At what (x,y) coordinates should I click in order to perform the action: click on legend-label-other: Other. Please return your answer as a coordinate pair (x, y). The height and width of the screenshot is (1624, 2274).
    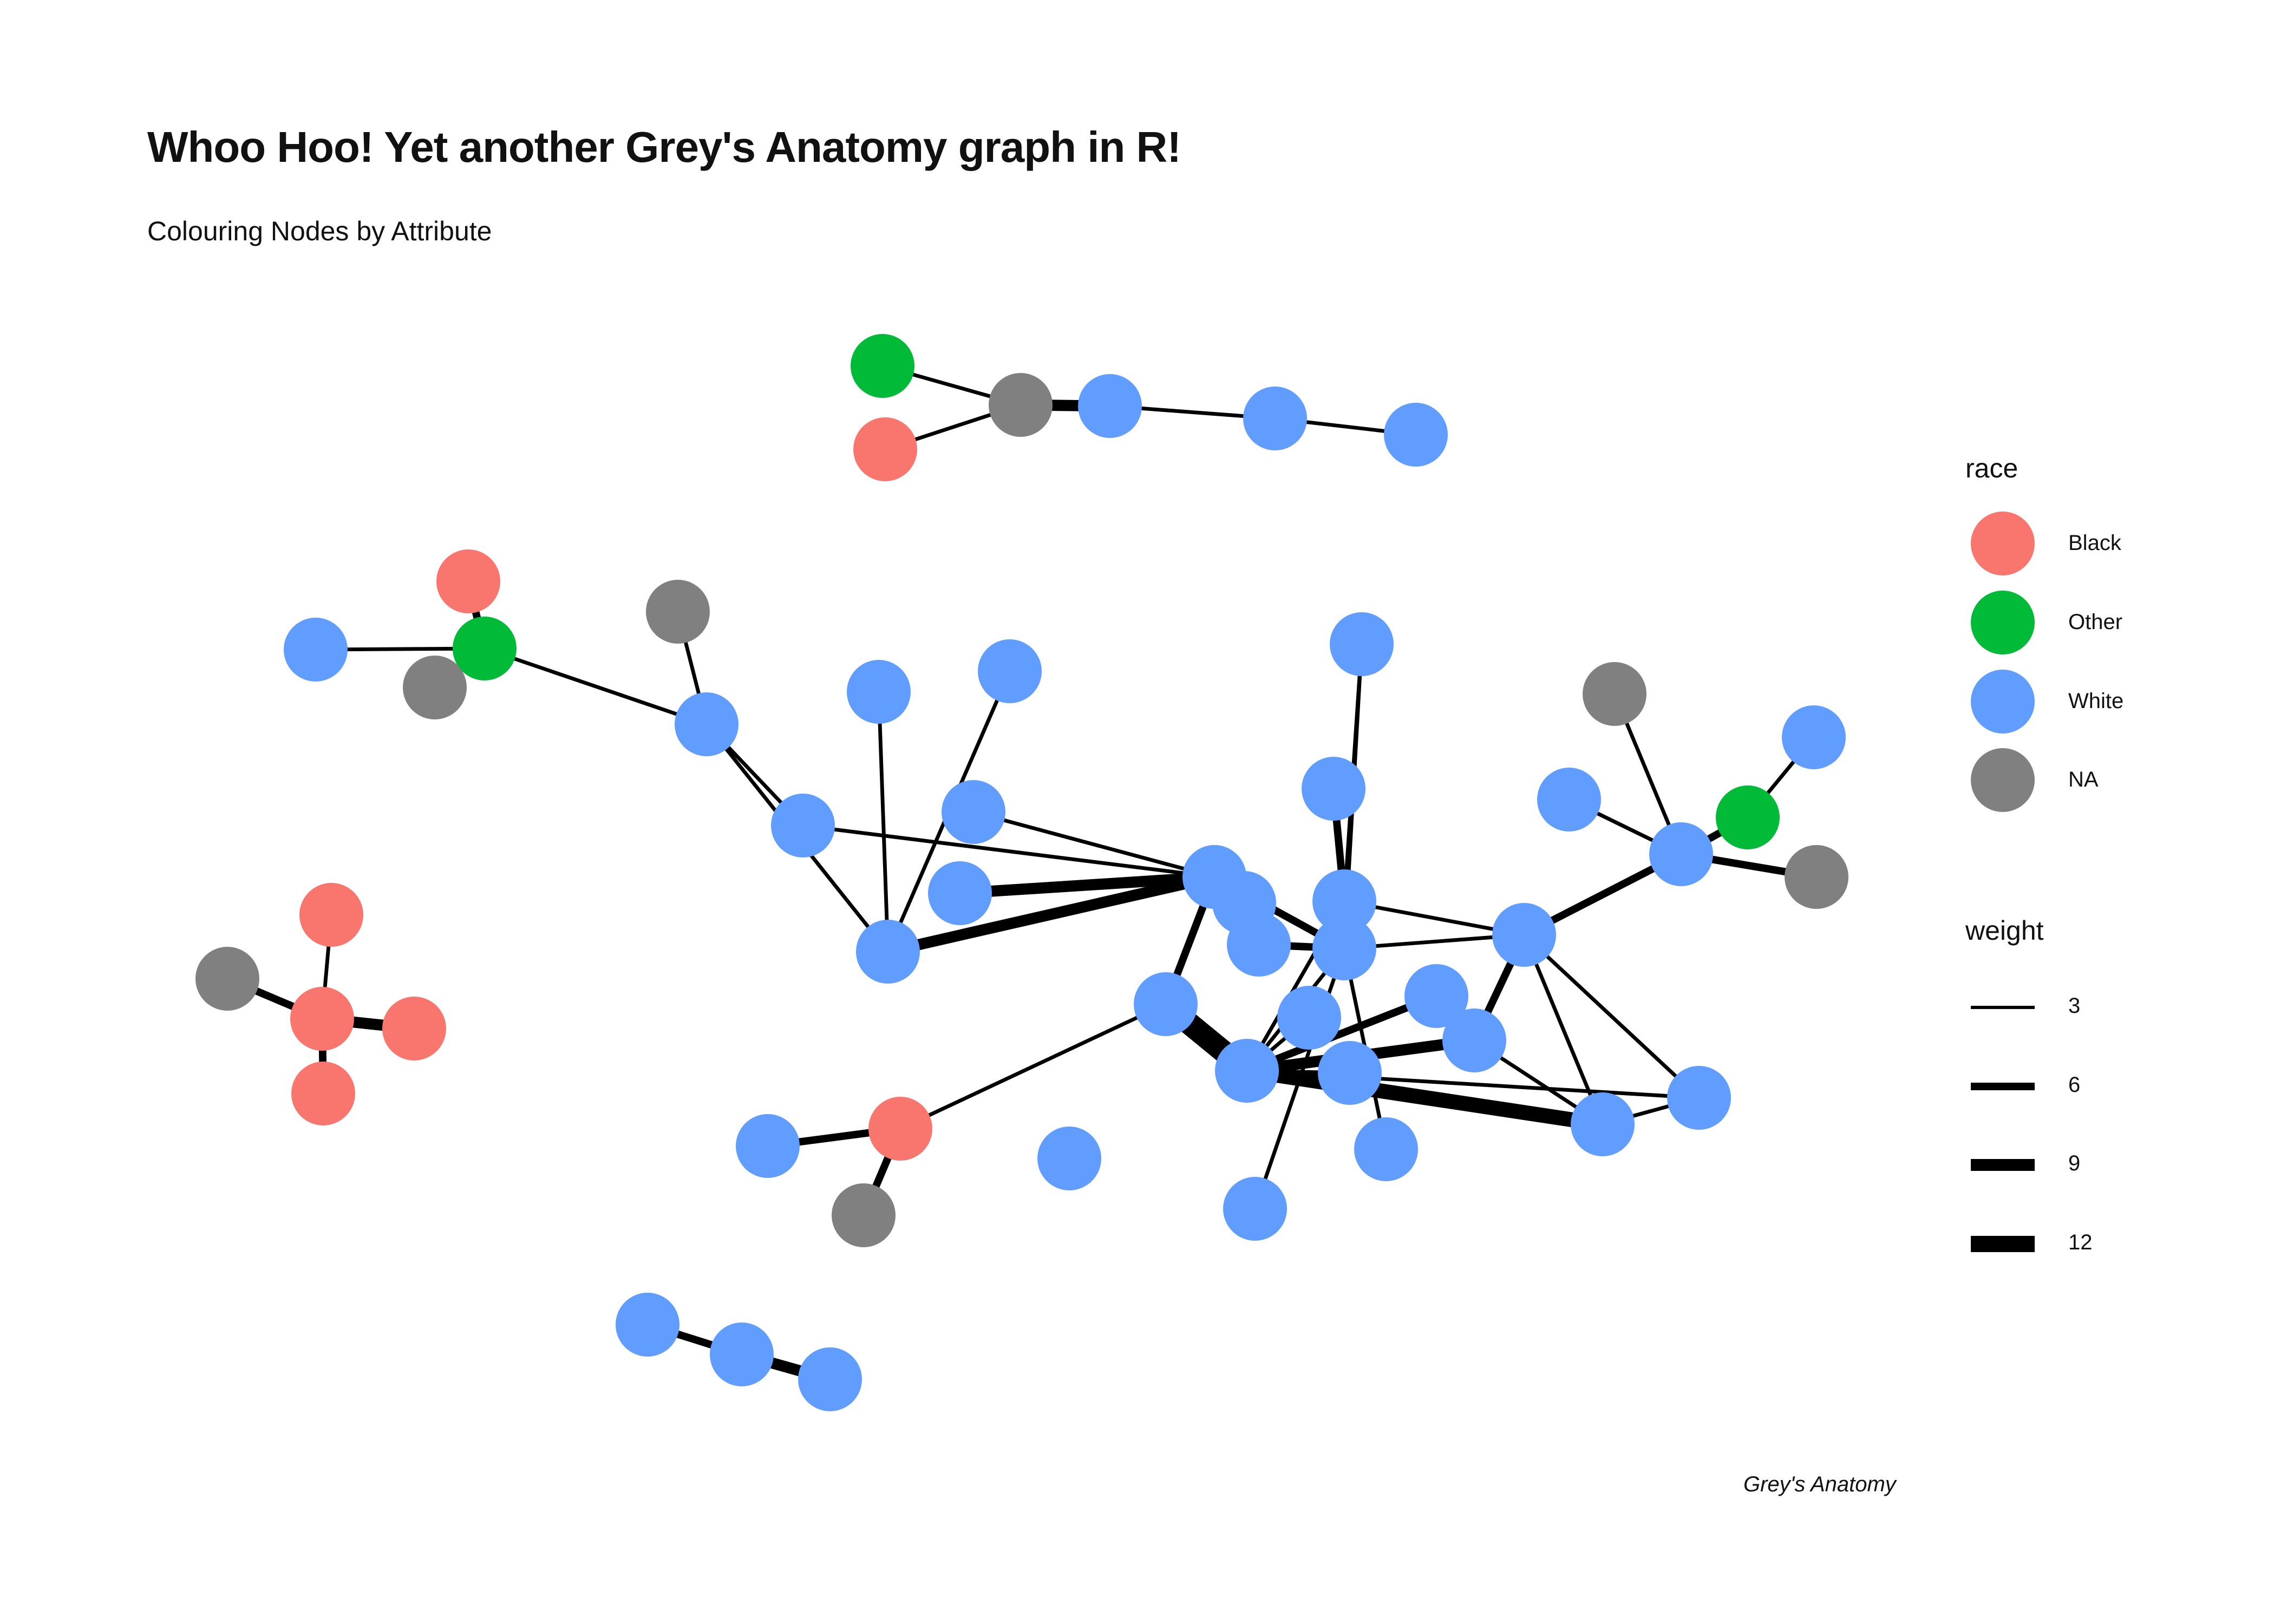
    Looking at the image, I should click on (2096, 622).